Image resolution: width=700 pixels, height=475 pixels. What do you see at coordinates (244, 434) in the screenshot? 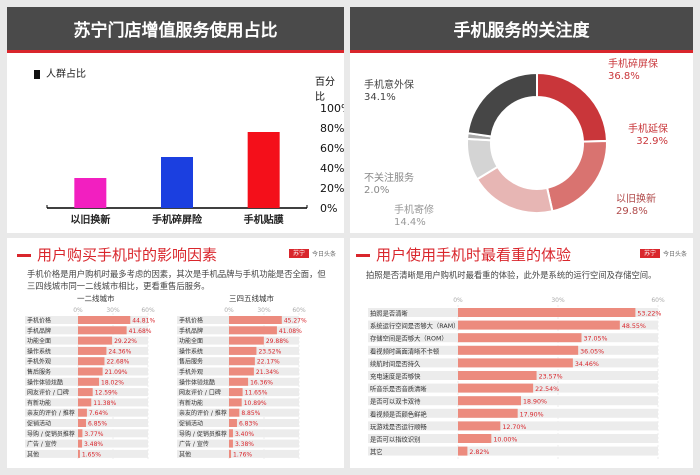
I see `data-label: 3.40%` at bounding box center [244, 434].